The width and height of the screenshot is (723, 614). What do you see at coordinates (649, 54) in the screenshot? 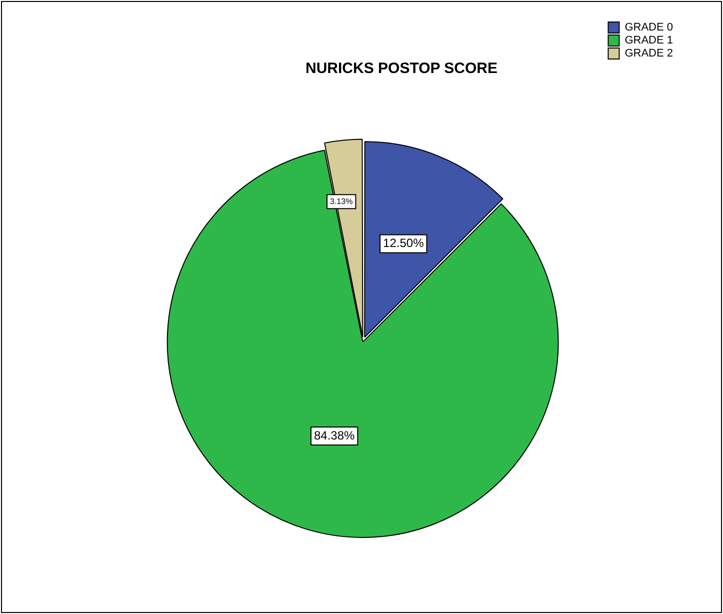
I see `legend-label: GRADE 2` at bounding box center [649, 54].